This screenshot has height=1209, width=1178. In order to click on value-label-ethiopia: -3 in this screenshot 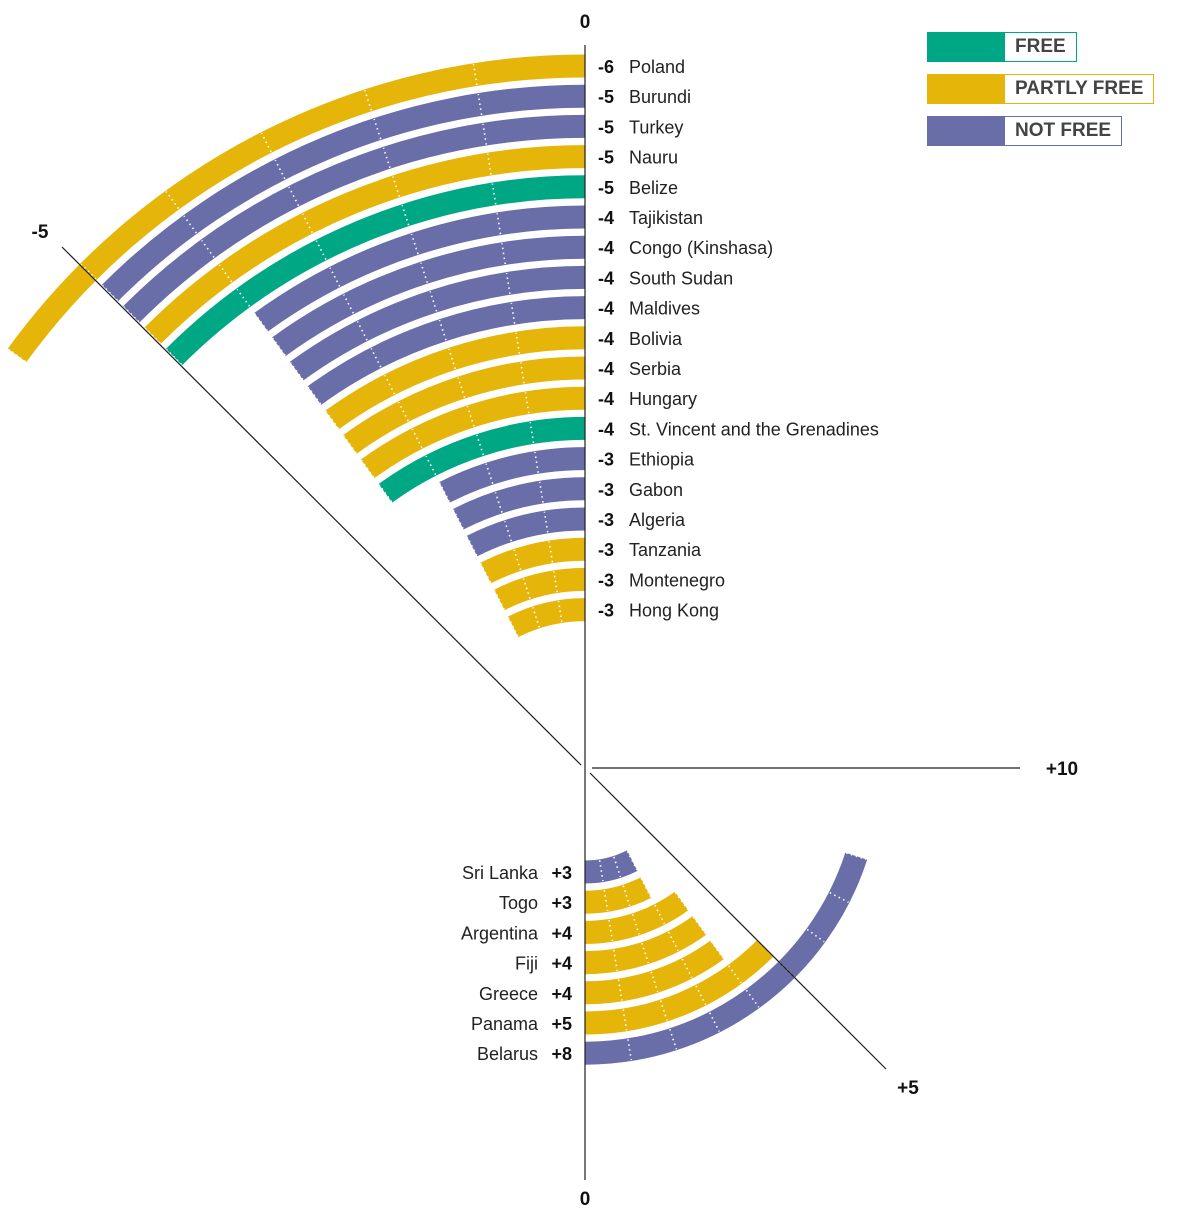, I will do `click(606, 460)`.